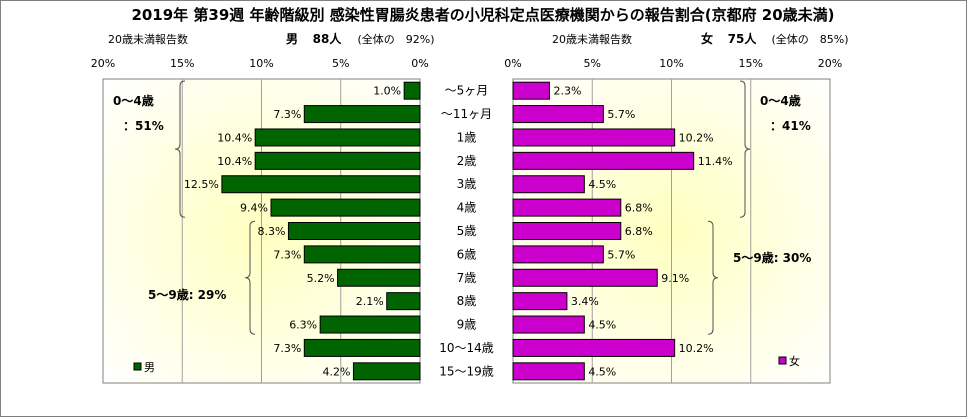  What do you see at coordinates (790, 126) in the screenshot?
I see `female-annotation-0-4-line2: ：41%` at bounding box center [790, 126].